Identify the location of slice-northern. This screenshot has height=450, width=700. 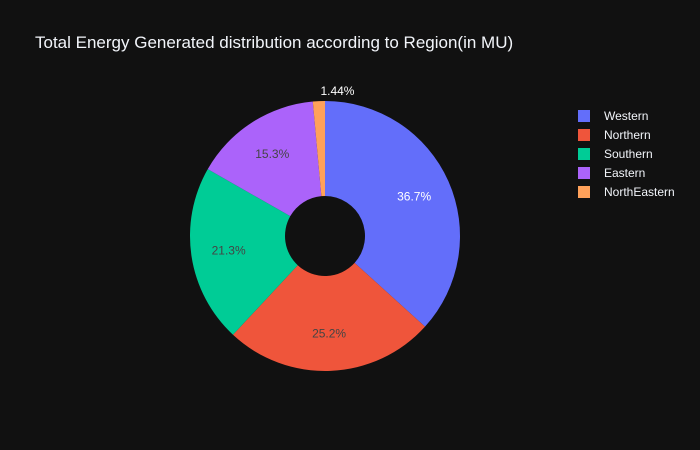
(329, 316).